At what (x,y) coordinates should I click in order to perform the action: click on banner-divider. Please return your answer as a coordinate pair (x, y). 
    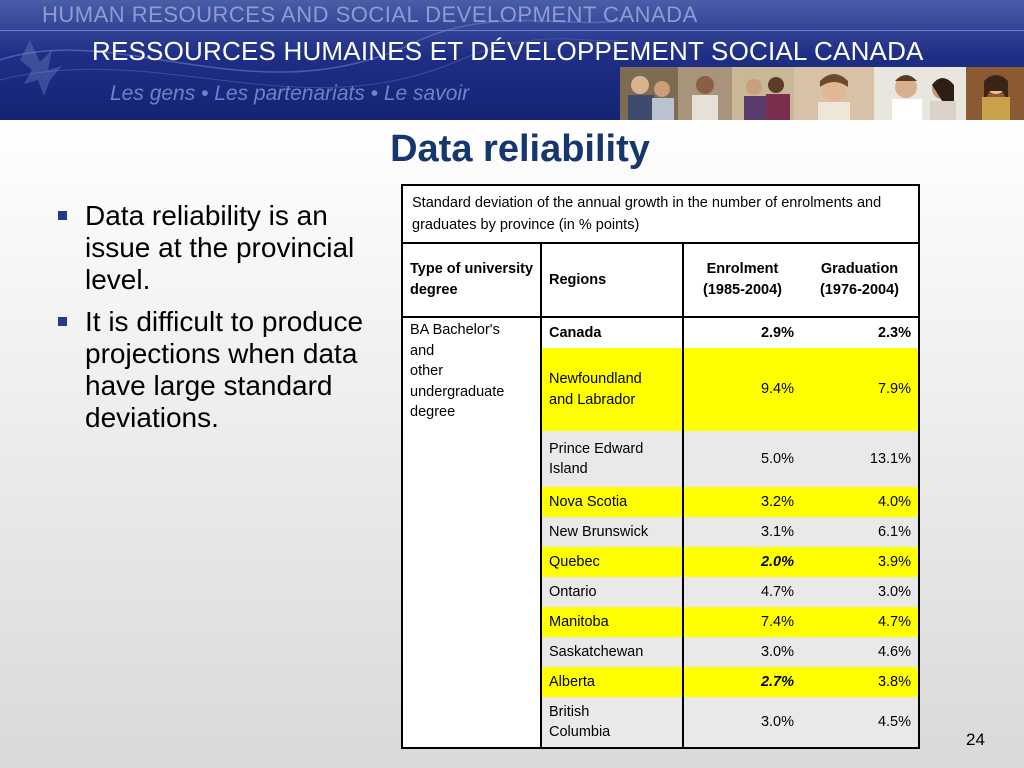
    Looking at the image, I should click on (512, 30).